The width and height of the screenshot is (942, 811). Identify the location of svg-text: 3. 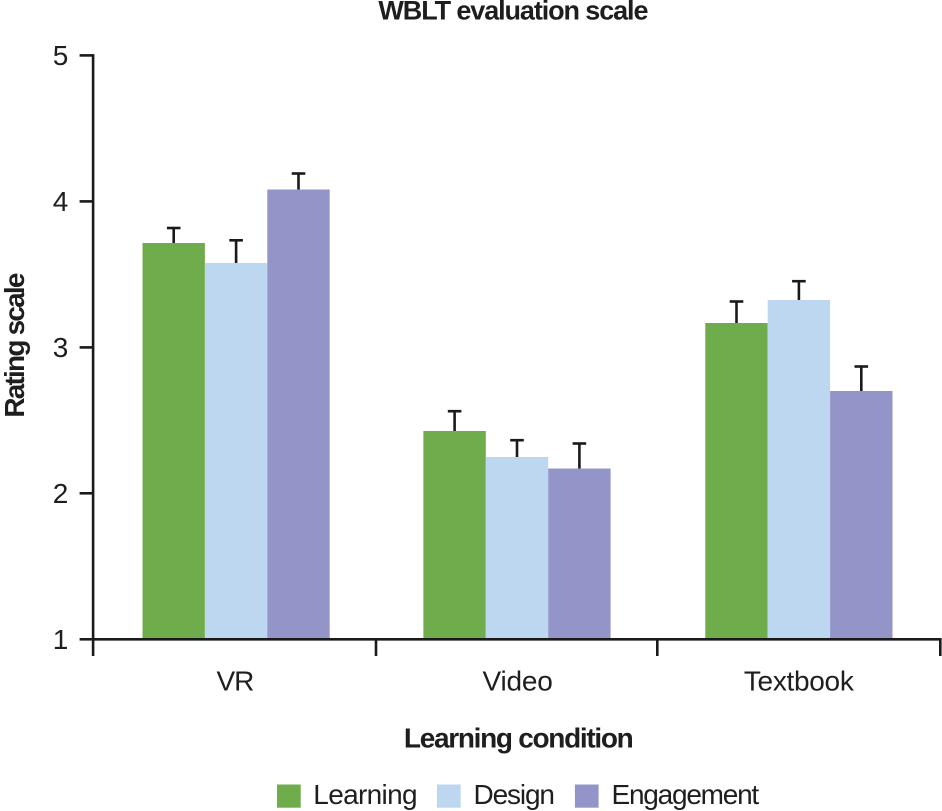
(61, 347).